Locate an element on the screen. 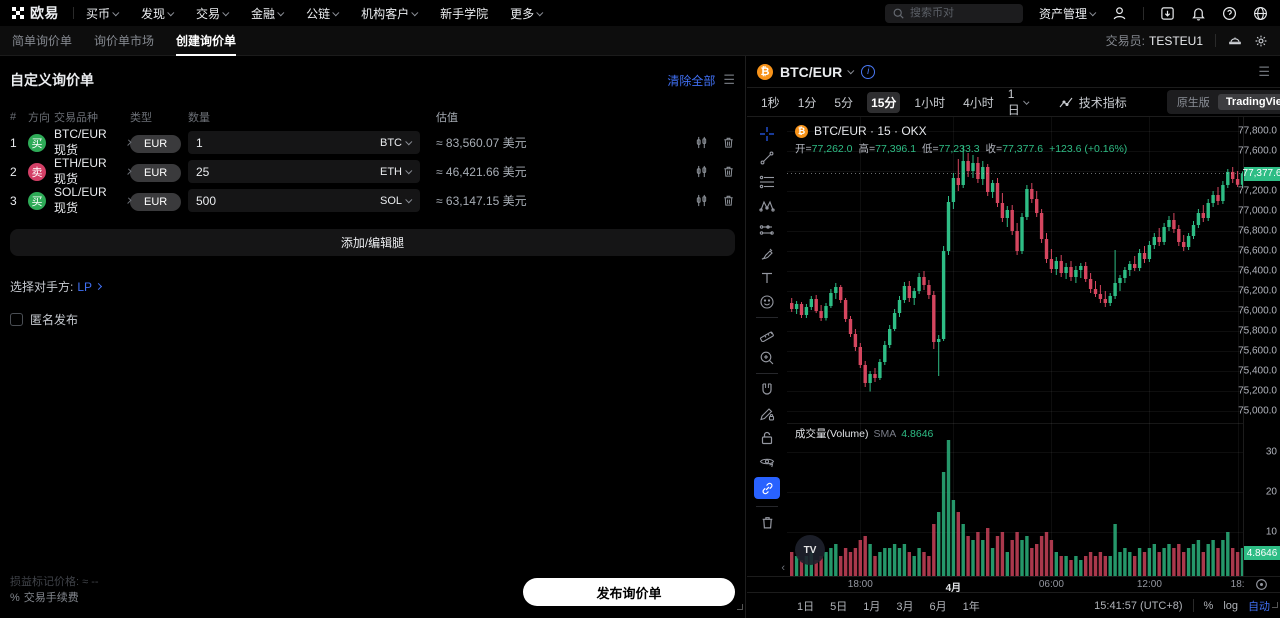 Image resolution: width=1280 pixels, height=618 pixels. quantity-field: BTC is located at coordinates (304, 142).